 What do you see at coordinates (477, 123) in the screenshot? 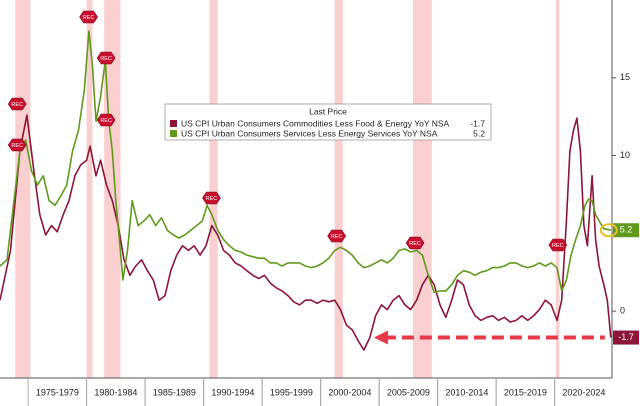
I see `legend-value: -1.7` at bounding box center [477, 123].